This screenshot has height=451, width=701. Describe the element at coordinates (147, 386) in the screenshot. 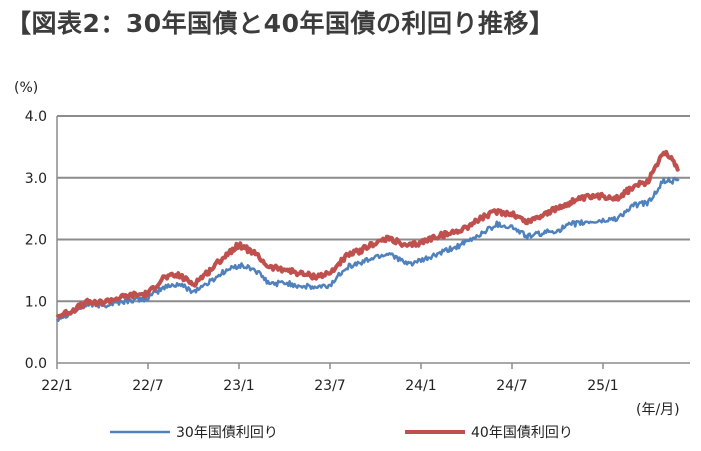

I see `x-tick-label: 22/7` at that location.